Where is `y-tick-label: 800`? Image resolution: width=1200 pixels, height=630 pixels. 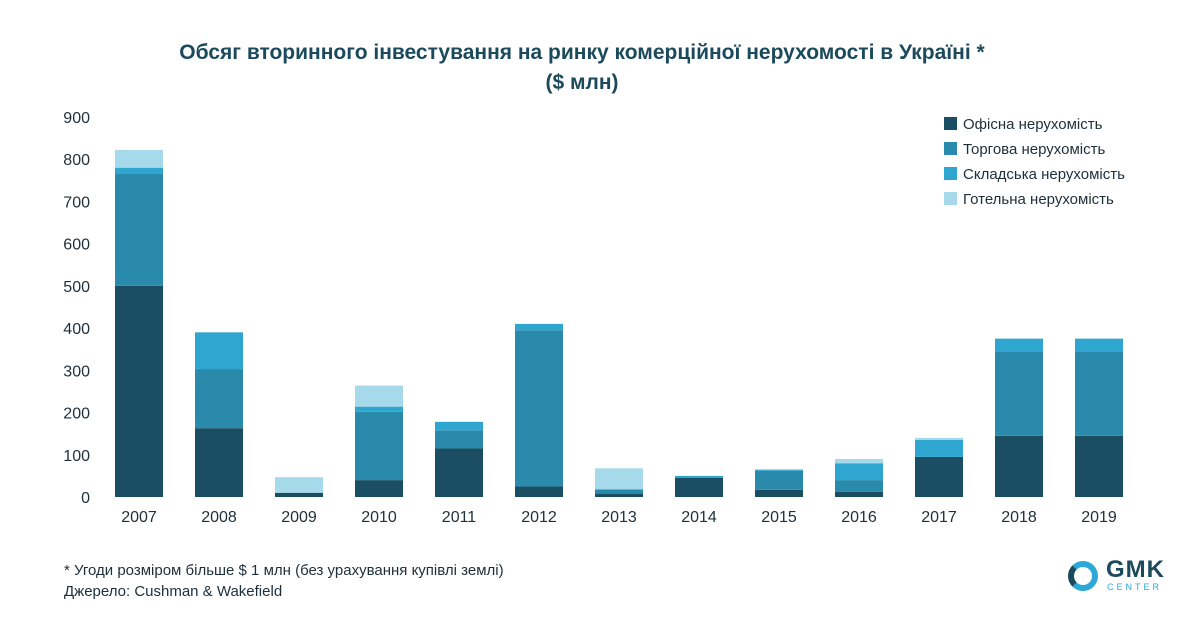 y-tick-label: 800 is located at coordinates (76, 160).